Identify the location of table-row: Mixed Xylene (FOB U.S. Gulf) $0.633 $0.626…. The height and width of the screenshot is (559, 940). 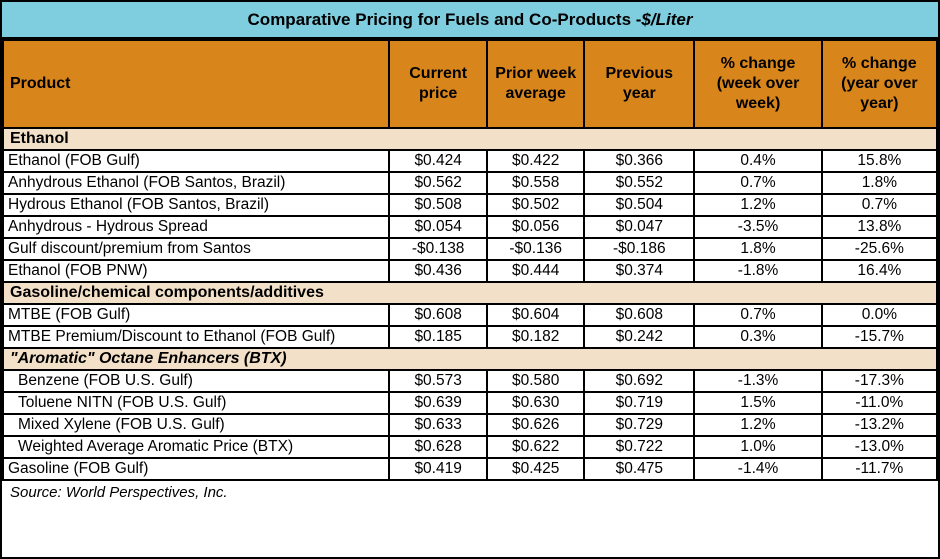
(470, 425).